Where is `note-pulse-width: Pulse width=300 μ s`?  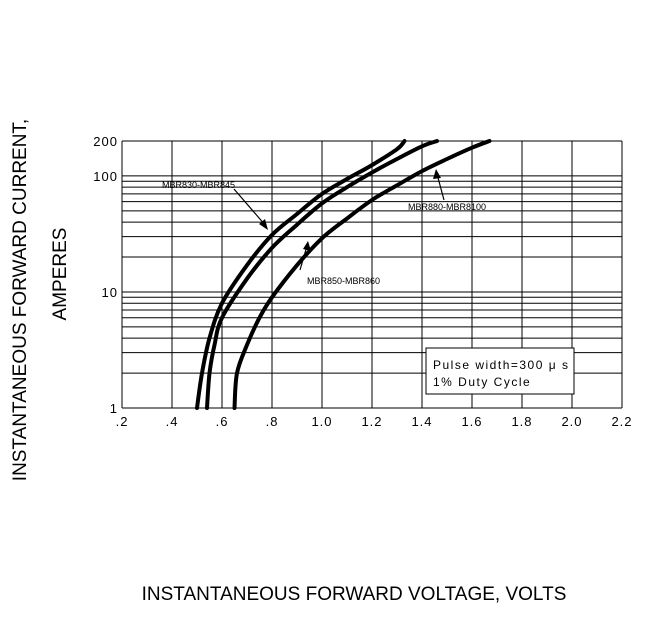 note-pulse-width: Pulse width=300 μ s is located at coordinates (501, 365).